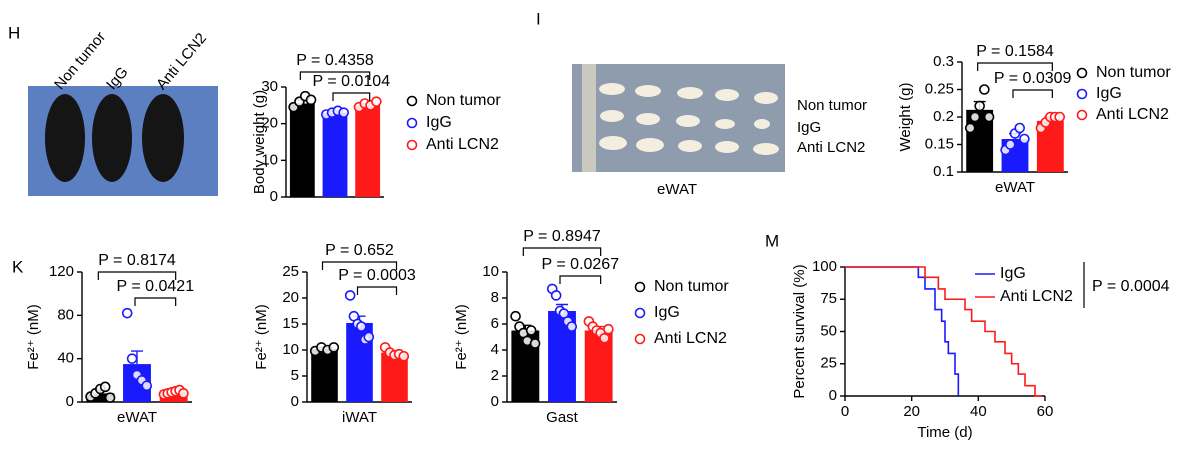 This screenshot has width=1201, height=457. What do you see at coordinates (377, 275) in the screenshot?
I see `p-value: P = 0.0003` at bounding box center [377, 275].